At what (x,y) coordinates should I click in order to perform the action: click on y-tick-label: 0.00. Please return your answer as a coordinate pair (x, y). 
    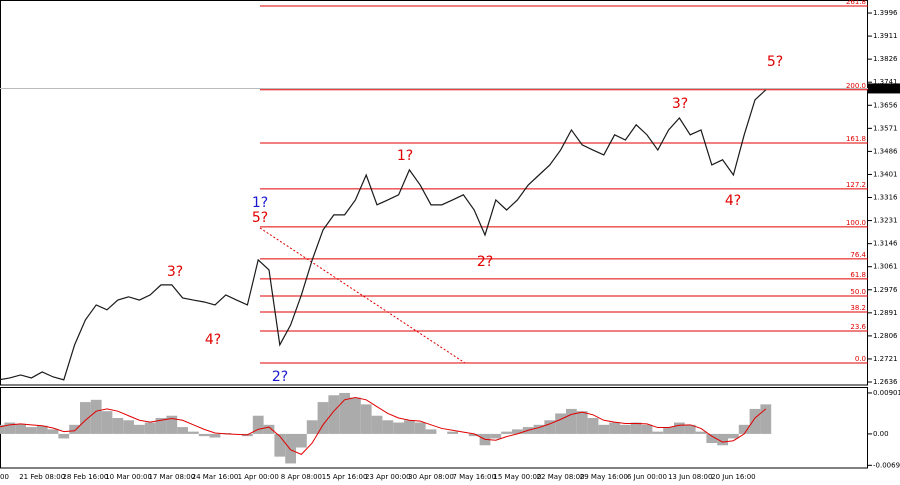
    Looking at the image, I should click on (881, 434).